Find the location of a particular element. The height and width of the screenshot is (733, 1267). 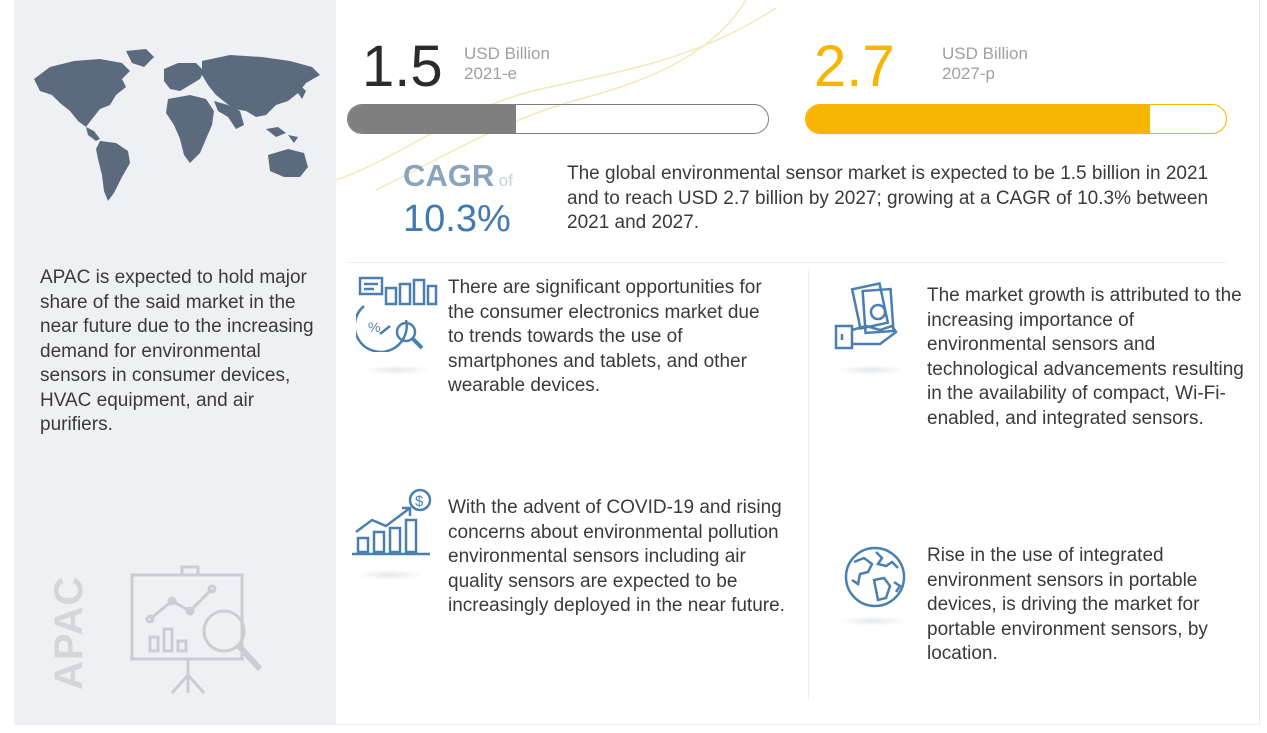

vertical-divider is located at coordinates (808, 485).